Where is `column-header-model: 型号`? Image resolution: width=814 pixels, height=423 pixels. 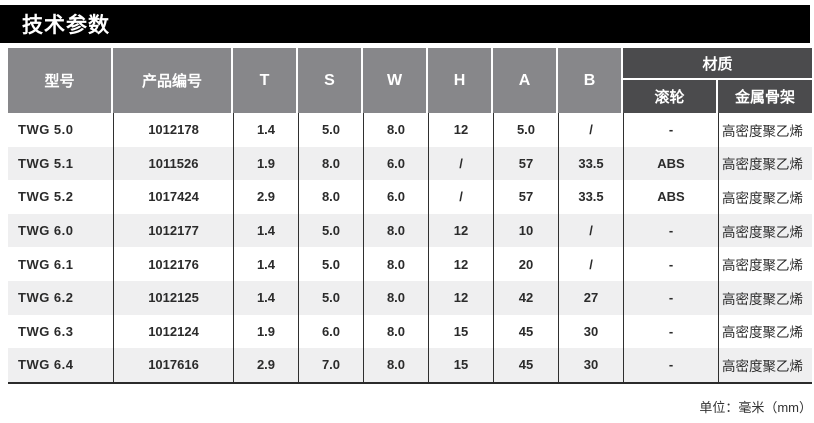 column-header-model: 型号 is located at coordinates (60, 80).